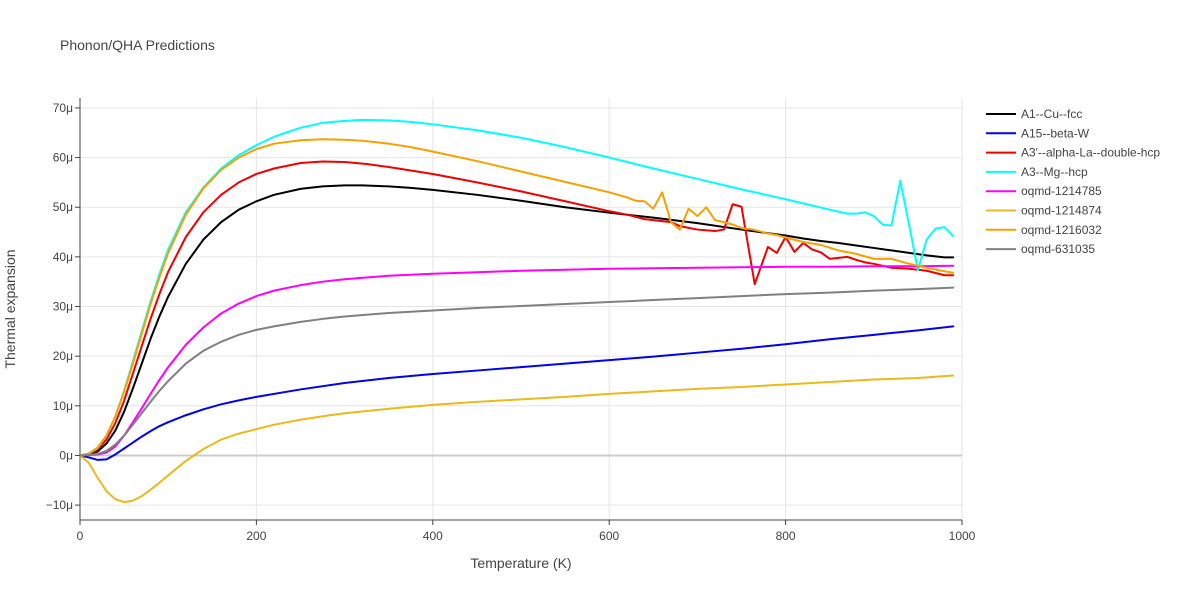  I want to click on x-tick-label: 200, so click(256, 536).